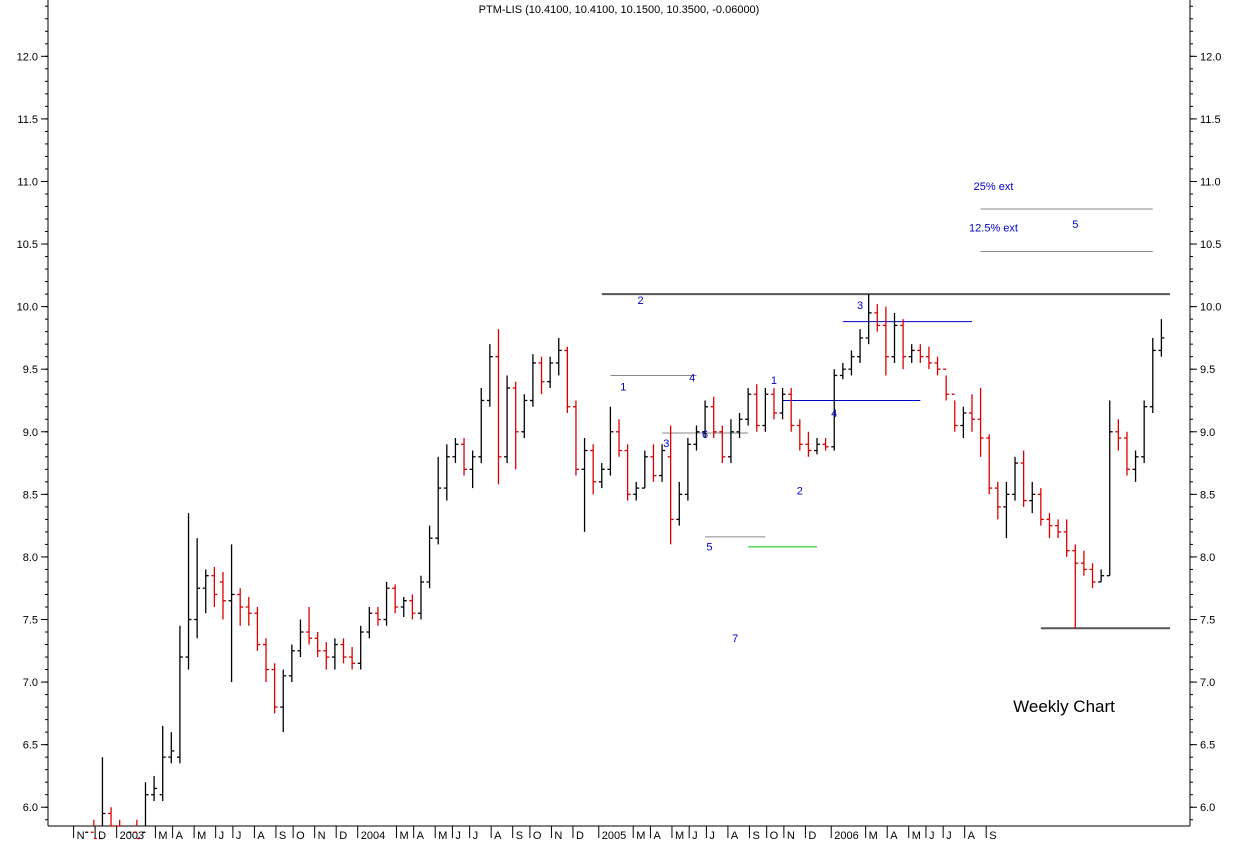 This screenshot has width=1238, height=848. I want to click on y-tick-label-left: 10.5, so click(27, 245).